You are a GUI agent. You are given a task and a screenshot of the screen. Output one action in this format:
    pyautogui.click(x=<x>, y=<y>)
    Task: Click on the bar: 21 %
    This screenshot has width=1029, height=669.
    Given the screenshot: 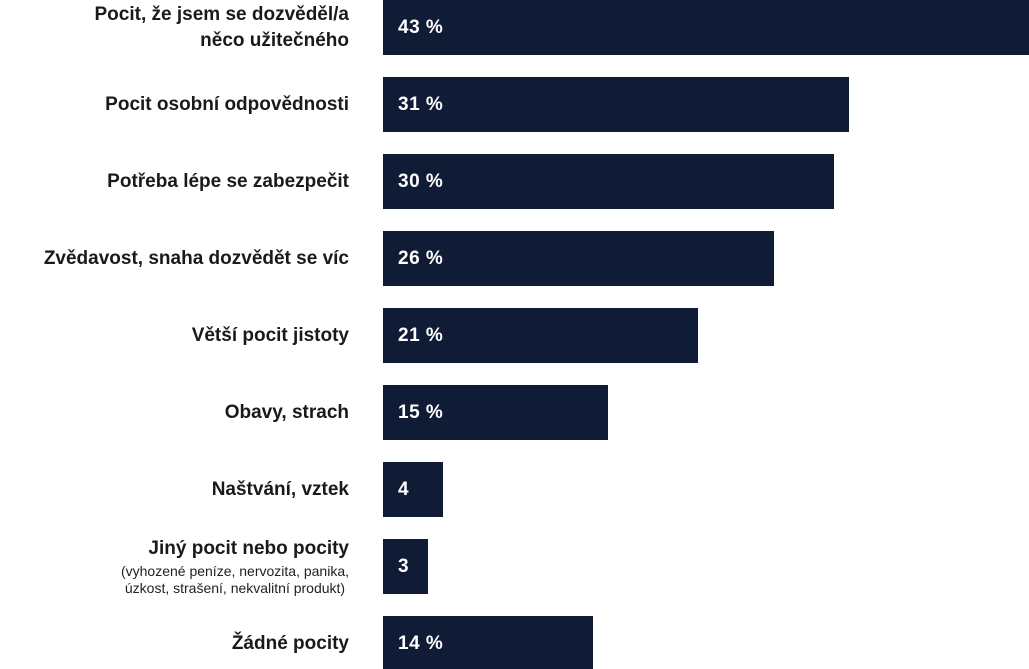 What is the action you would take?
    pyautogui.click(x=541, y=335)
    